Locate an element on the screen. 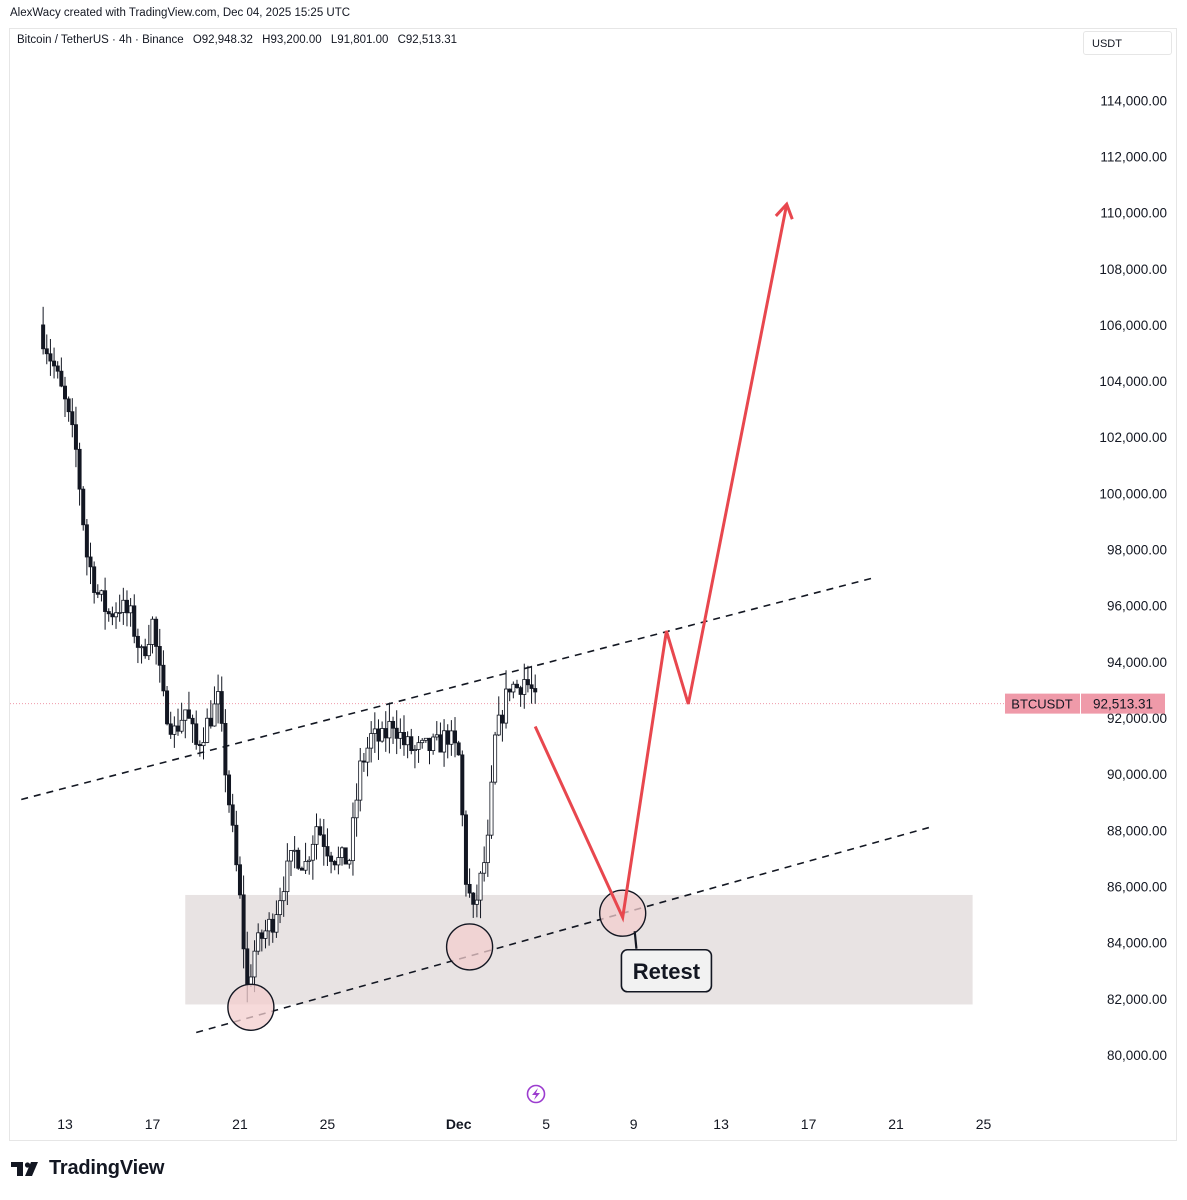  y-tick-label: 96,000.00 is located at coordinates (1137, 606).